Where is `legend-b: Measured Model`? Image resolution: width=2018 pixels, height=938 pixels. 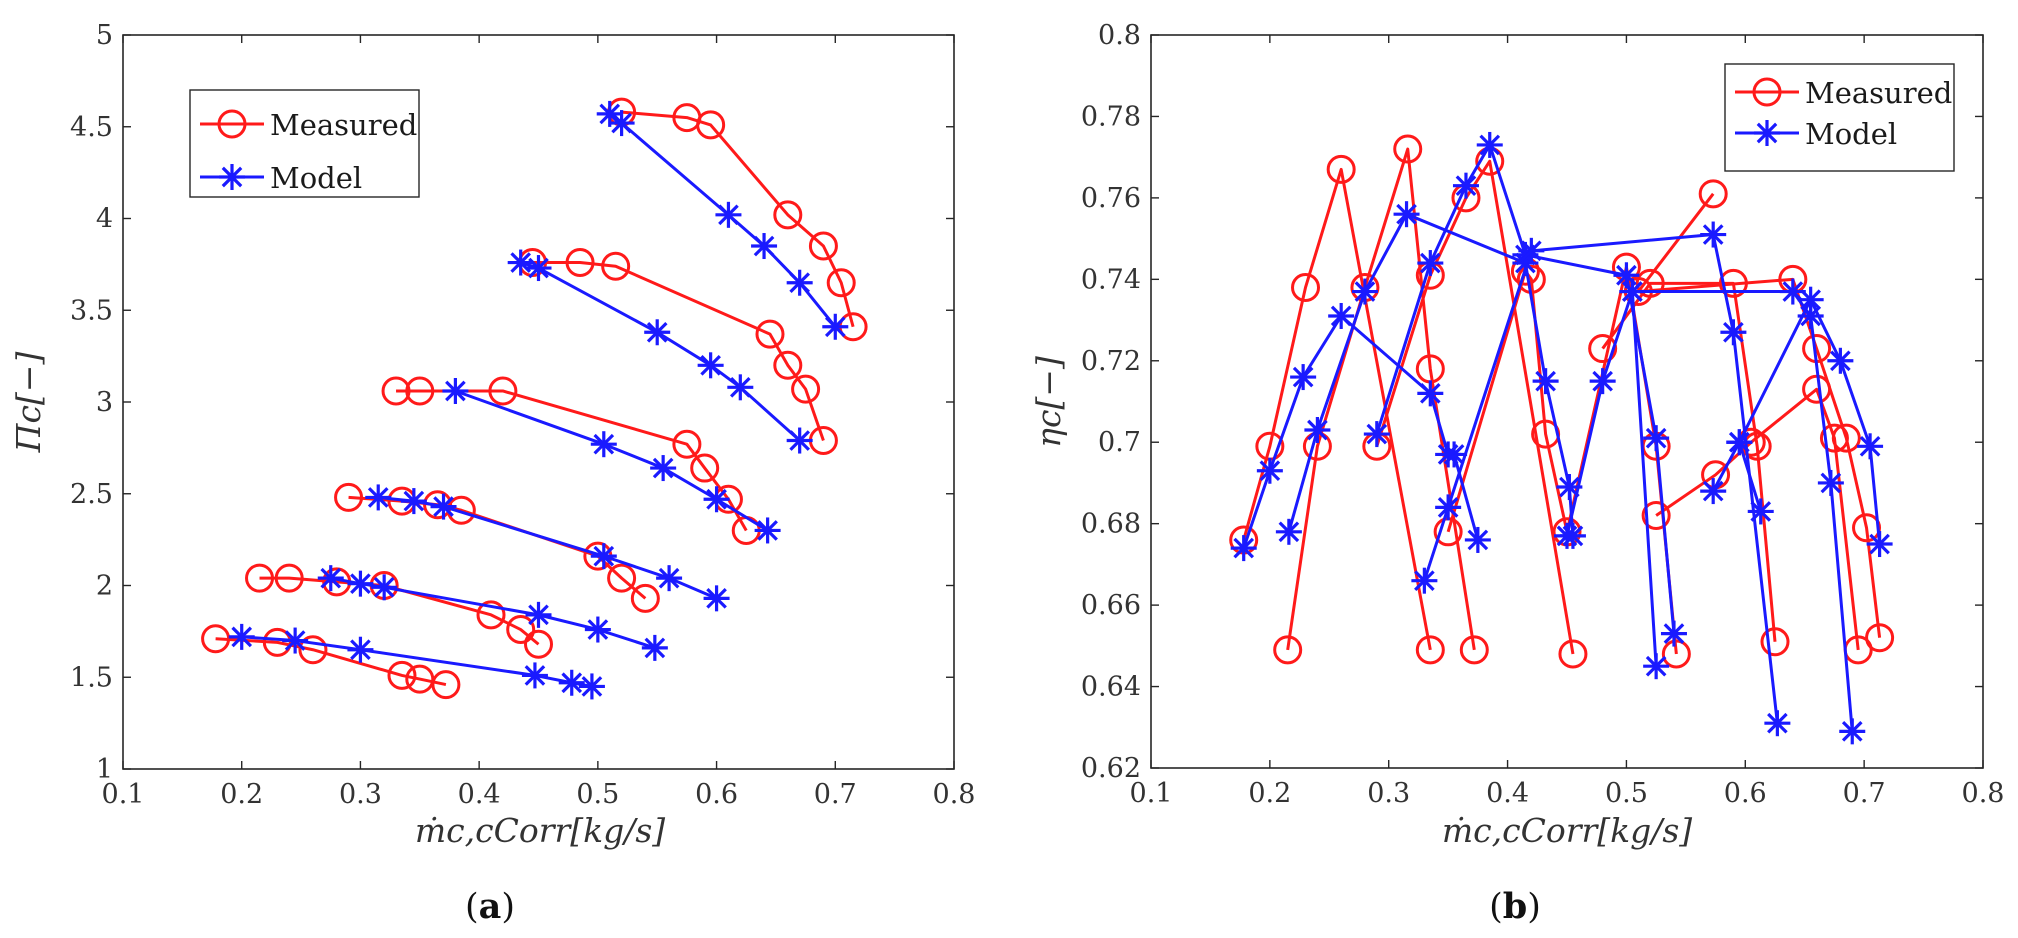
legend-b: Measured Model is located at coordinates (1839, 117).